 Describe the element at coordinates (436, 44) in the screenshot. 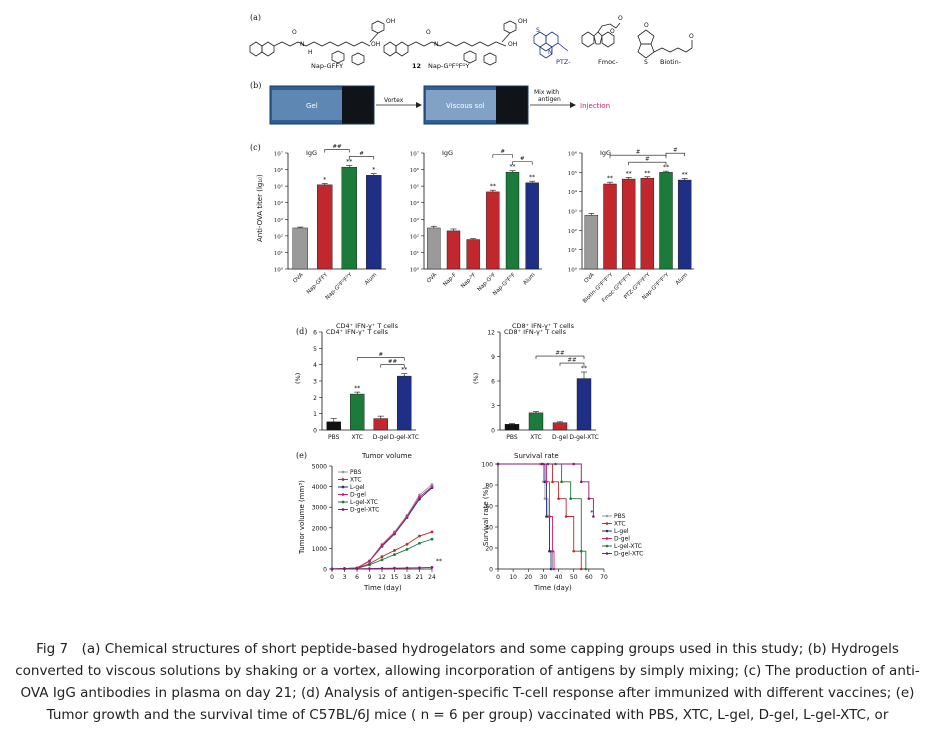

I see `atom-n-2: N` at that location.